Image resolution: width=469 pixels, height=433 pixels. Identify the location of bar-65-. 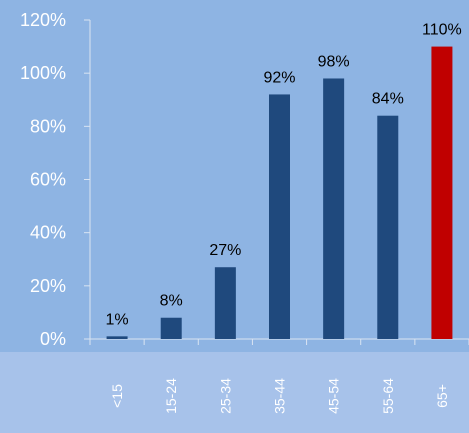
(442, 192).